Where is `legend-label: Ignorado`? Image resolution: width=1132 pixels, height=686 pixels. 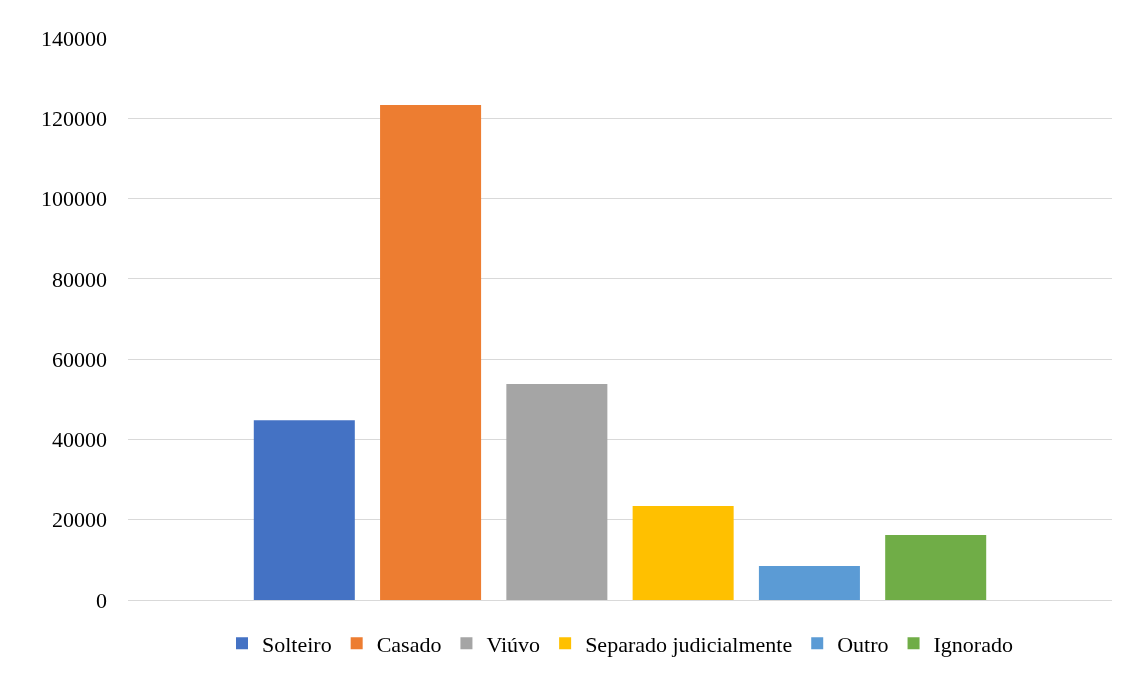 legend-label: Ignorado is located at coordinates (973, 644).